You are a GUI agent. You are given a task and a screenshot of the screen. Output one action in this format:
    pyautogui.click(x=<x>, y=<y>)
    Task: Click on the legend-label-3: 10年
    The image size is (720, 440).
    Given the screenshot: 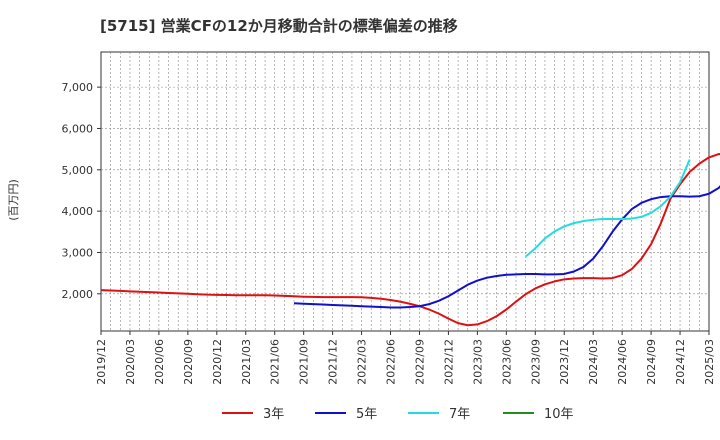 What is the action you would take?
    pyautogui.click(x=559, y=414)
    